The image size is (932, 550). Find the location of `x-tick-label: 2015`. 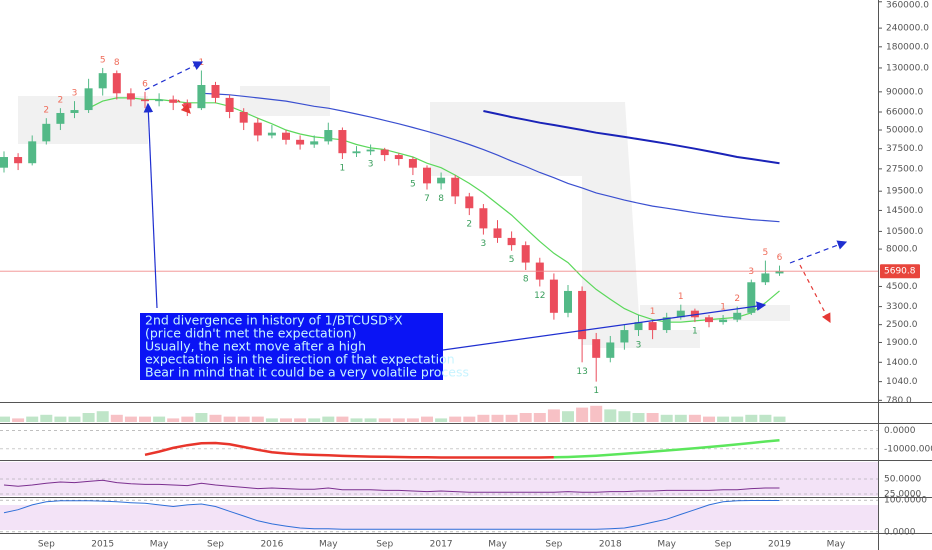

x-tick-label: 2015 is located at coordinates (102, 545).